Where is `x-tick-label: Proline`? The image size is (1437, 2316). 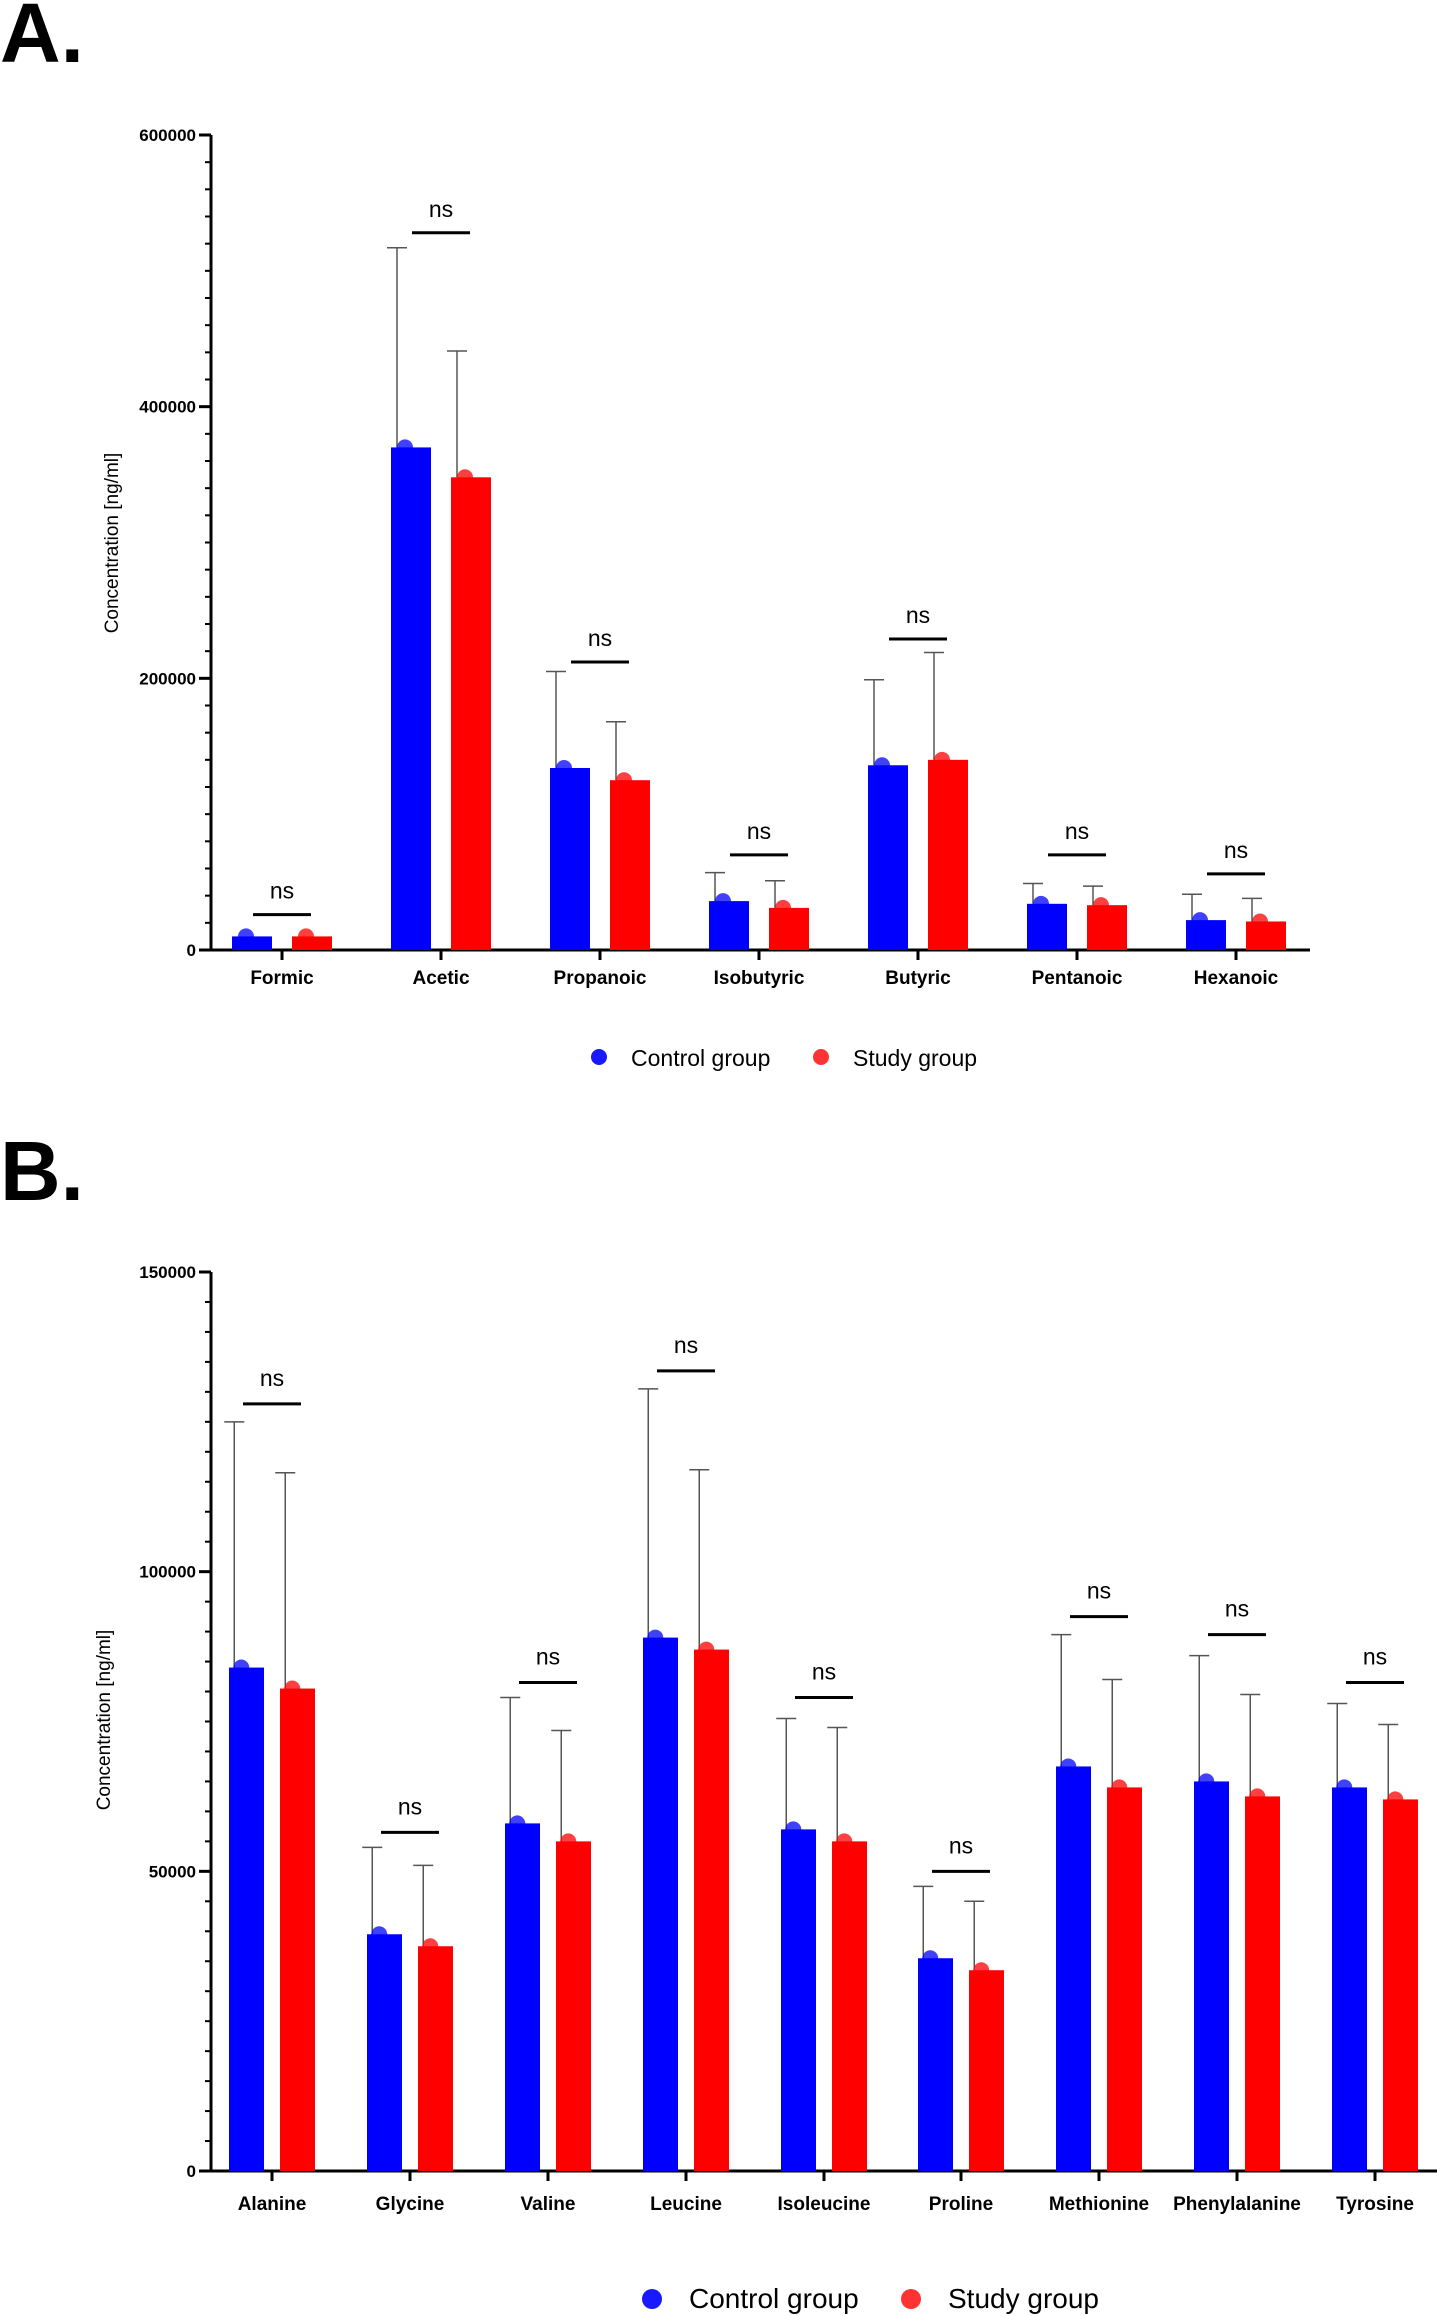 x-tick-label: Proline is located at coordinates (961, 2204).